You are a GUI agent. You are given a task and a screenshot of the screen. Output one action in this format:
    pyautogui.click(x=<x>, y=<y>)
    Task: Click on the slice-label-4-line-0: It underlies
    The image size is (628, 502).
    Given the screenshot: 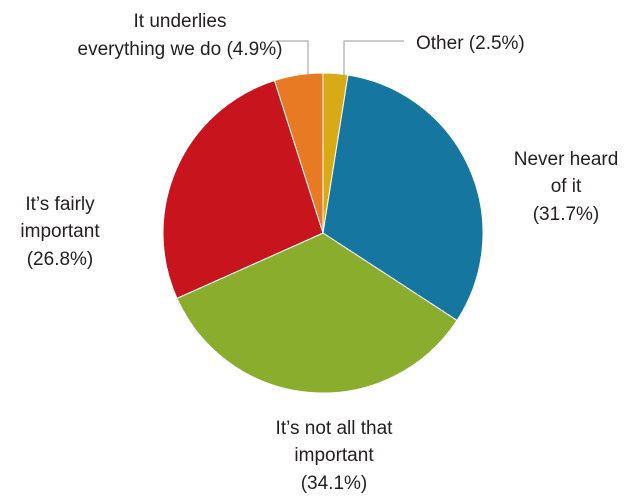 What is the action you would take?
    pyautogui.click(x=180, y=21)
    